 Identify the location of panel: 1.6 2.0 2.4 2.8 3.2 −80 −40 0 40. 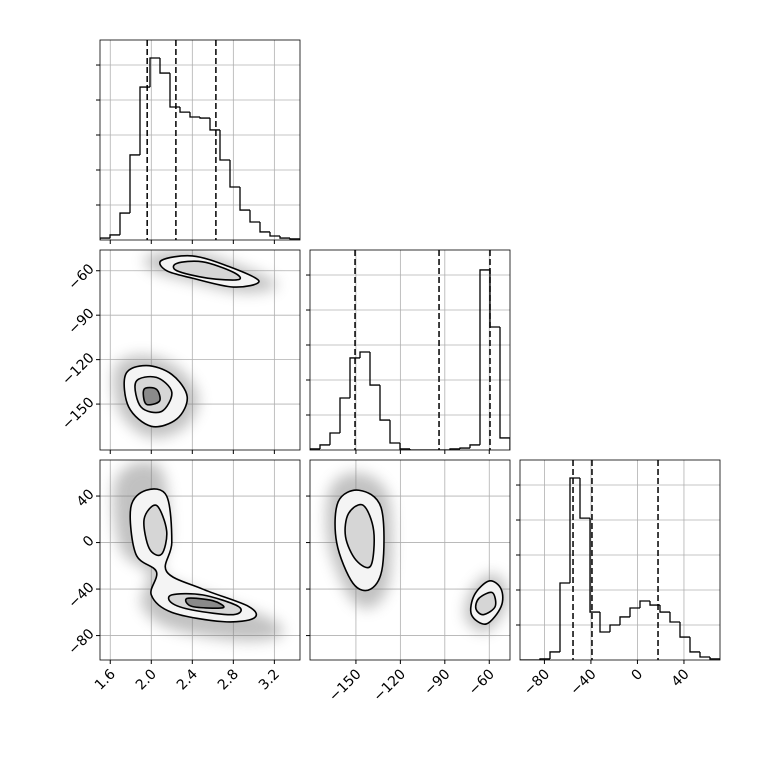
(183, 576).